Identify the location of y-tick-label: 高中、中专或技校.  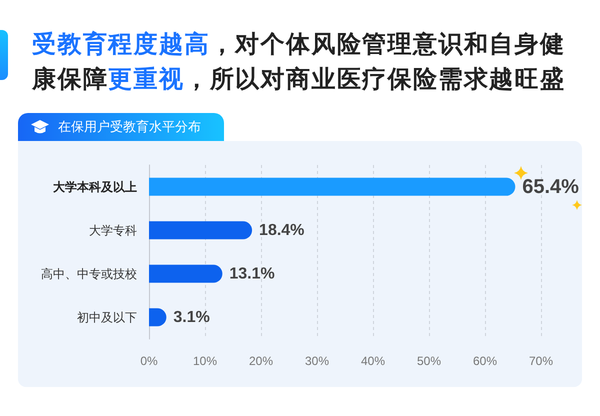
(89, 273).